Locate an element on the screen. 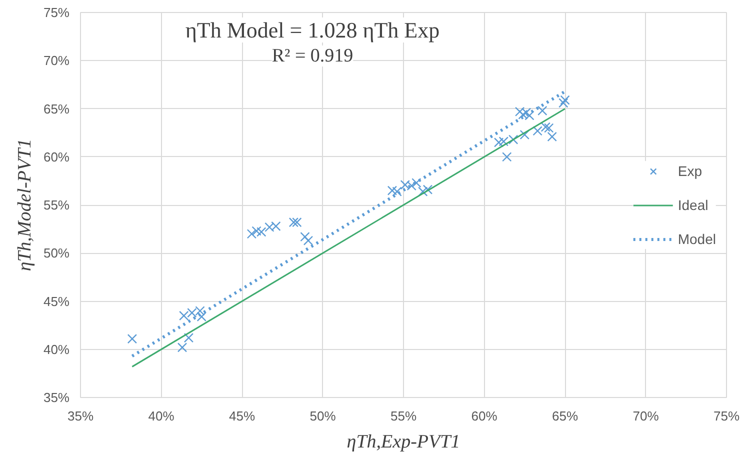  annotation: R² = 0.919 is located at coordinates (313, 56).